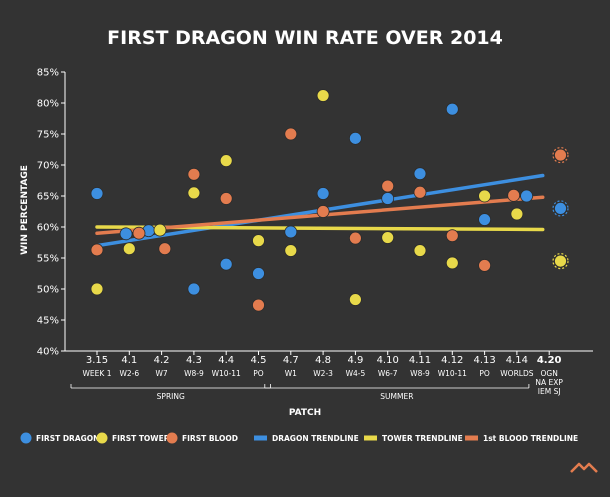 The height and width of the screenshot is (497, 610). I want to click on chart-title: FIRST DRAGON WIN RATE OVER 2014, so click(305, 38).